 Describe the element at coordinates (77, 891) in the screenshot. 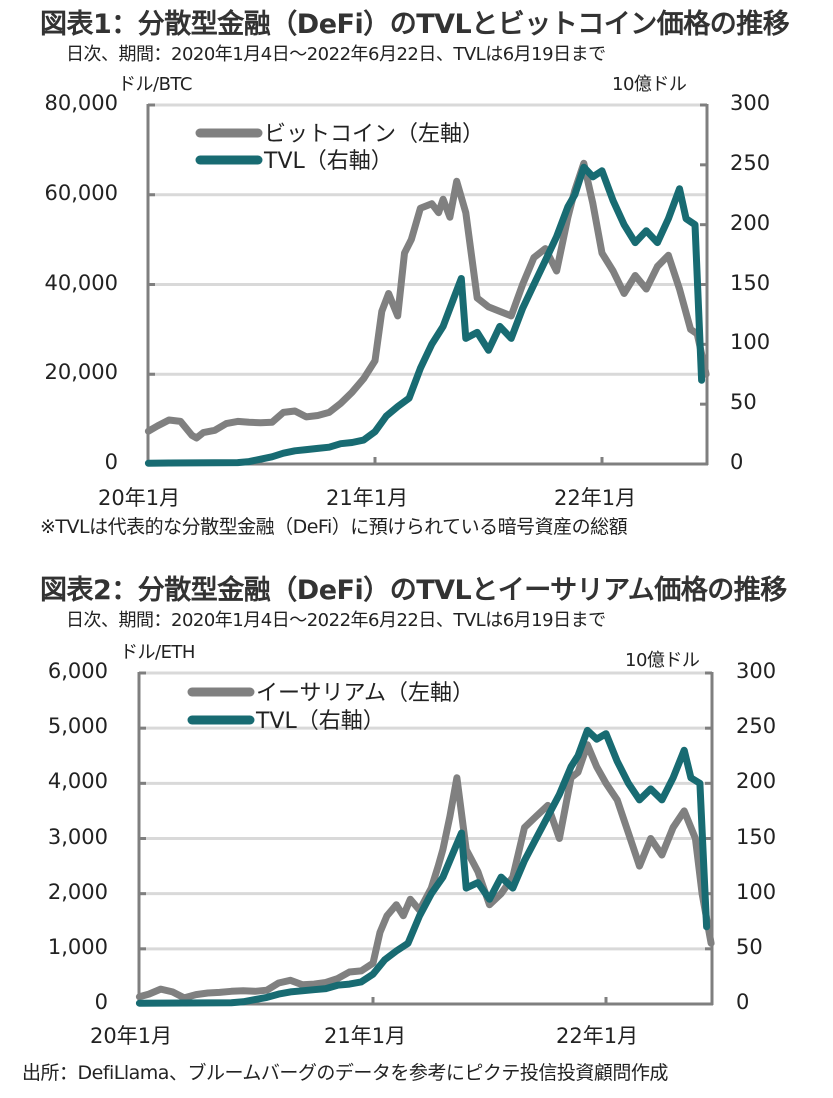

I see `chart2-left-tick-label: 2,000` at that location.